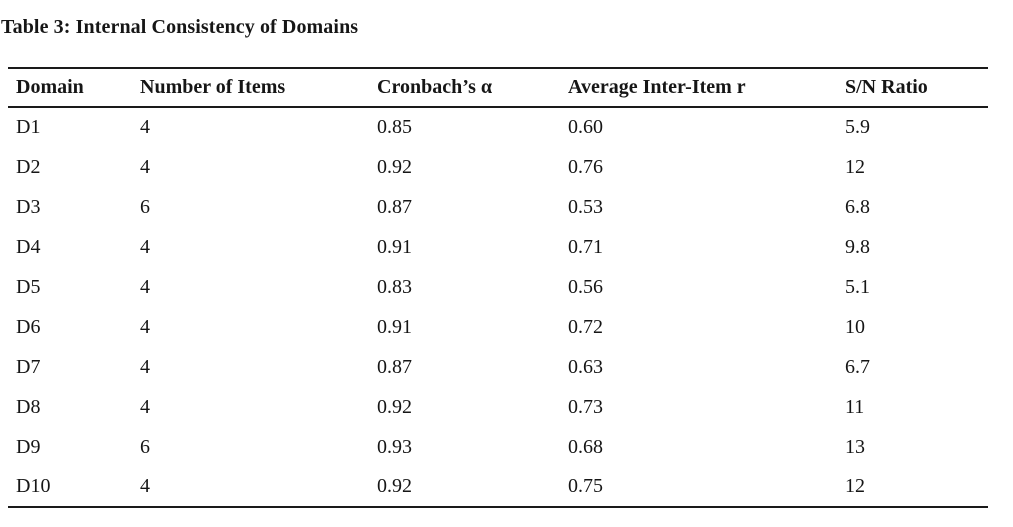 Image resolution: width=1013 pixels, height=527 pixels. What do you see at coordinates (498, 447) in the screenshot?
I see `table-row: D9 6 0.93 0.68 13` at bounding box center [498, 447].